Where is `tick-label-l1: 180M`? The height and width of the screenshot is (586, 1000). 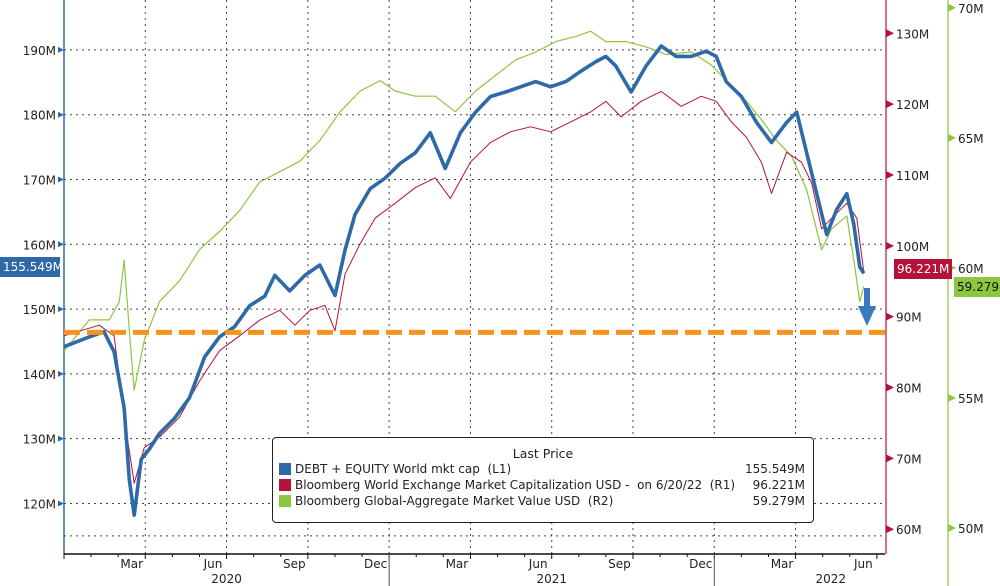 tick-label-l1: 180M is located at coordinates (39, 116).